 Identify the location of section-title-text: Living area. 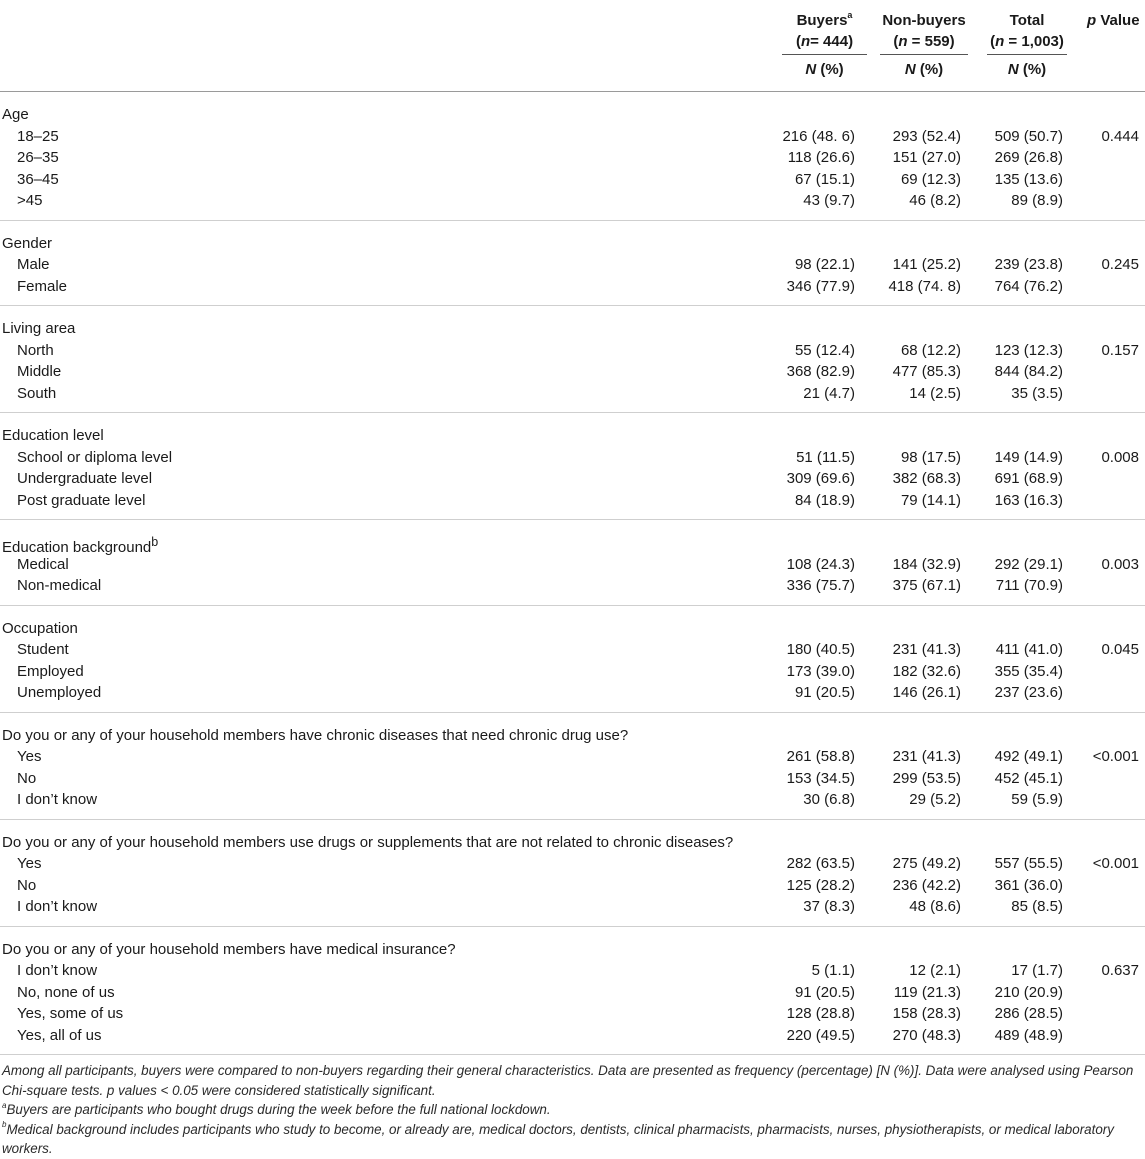
(39, 328).